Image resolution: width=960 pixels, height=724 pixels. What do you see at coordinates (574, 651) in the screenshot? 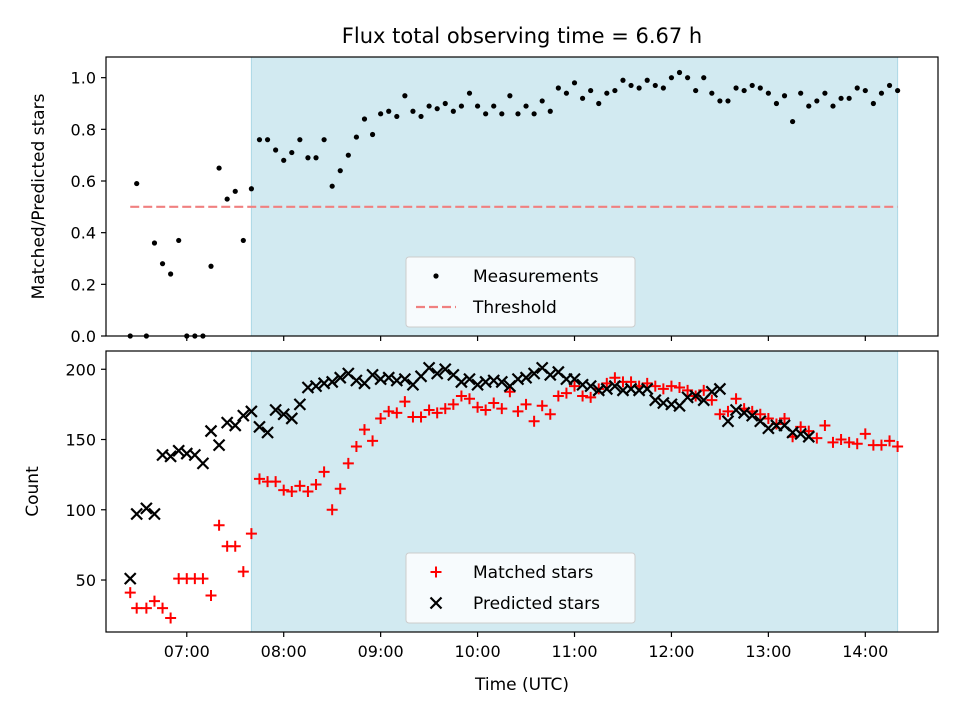
I see `x-tick-label: 11:00` at bounding box center [574, 651].